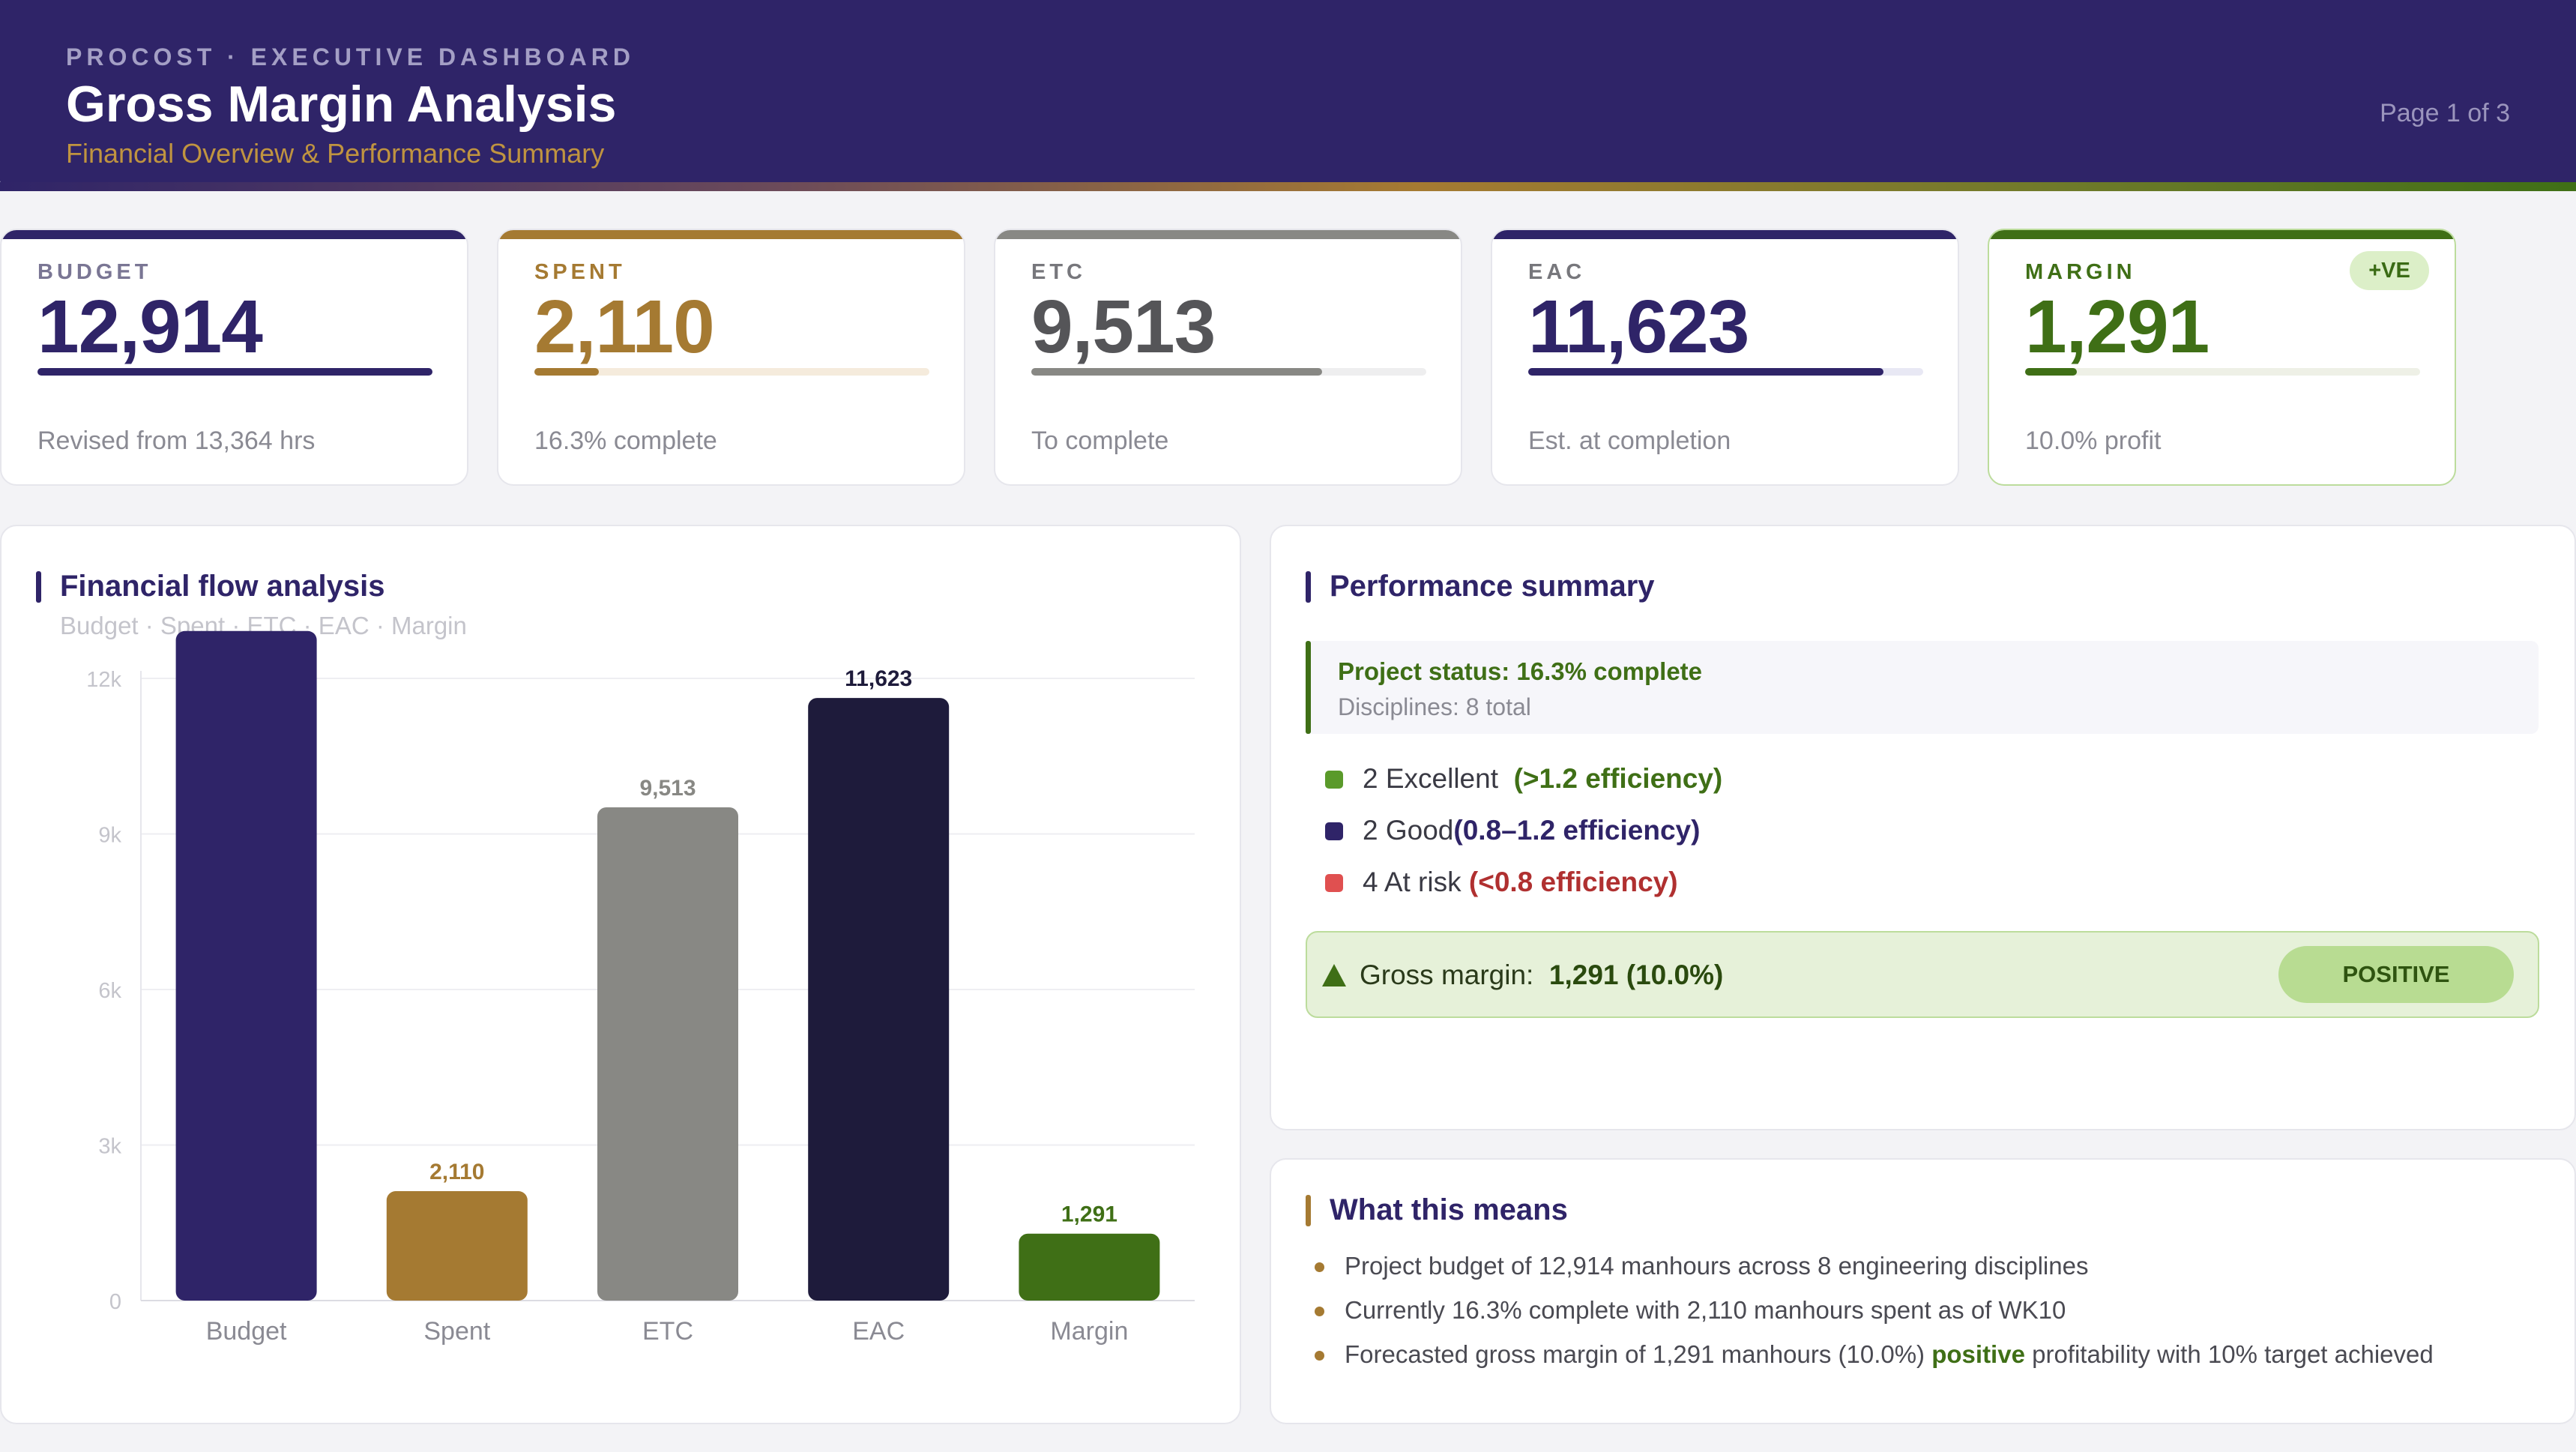 The width and height of the screenshot is (2576, 1452). Describe the element at coordinates (1630, 441) in the screenshot. I see `kpi-note: Est. at completion` at that location.